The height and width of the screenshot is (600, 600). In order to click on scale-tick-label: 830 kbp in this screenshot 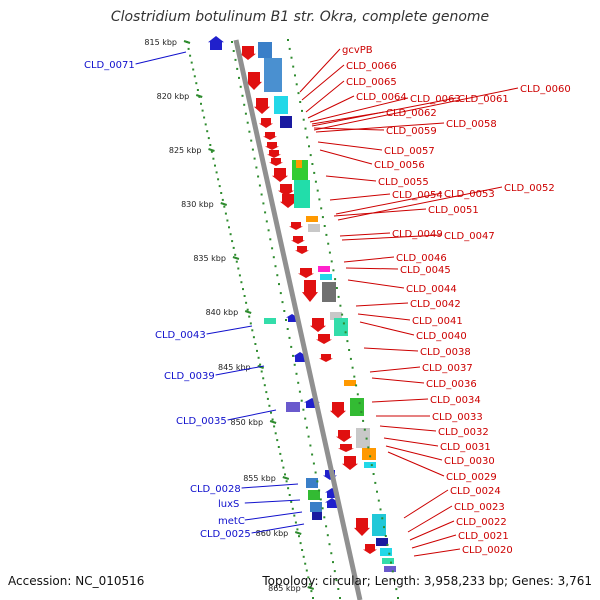, I will do `click(197, 204)`.